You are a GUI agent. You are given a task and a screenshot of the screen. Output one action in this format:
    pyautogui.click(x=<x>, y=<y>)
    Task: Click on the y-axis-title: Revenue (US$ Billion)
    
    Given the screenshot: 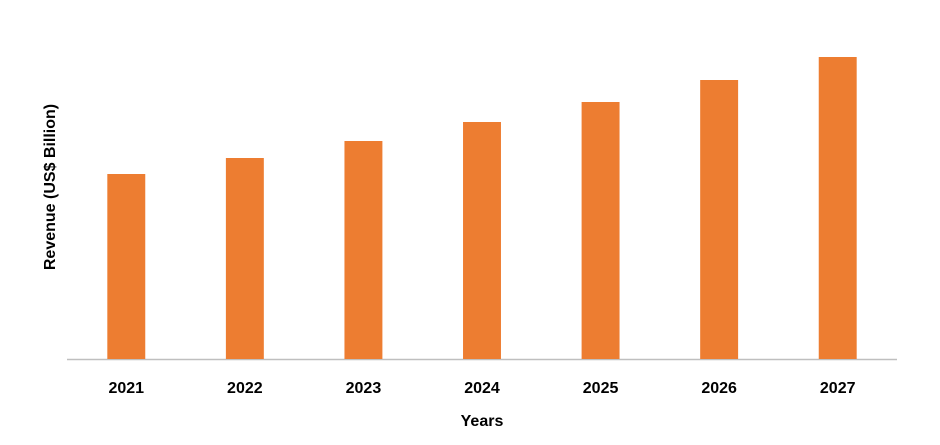 What is the action you would take?
    pyautogui.click(x=50, y=187)
    